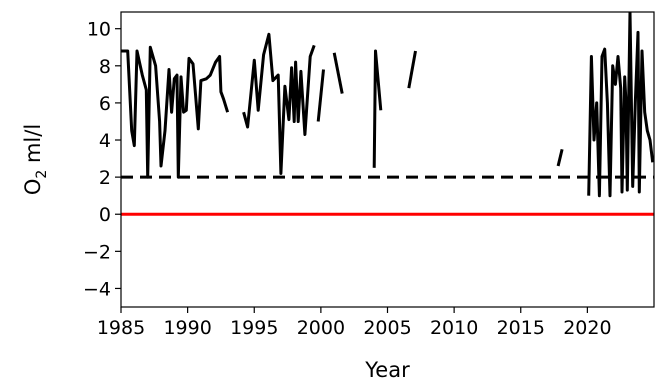 This screenshot has width=660, height=383. Describe the element at coordinates (105, 104) in the screenshot. I see `y-tick-label: 6` at that location.